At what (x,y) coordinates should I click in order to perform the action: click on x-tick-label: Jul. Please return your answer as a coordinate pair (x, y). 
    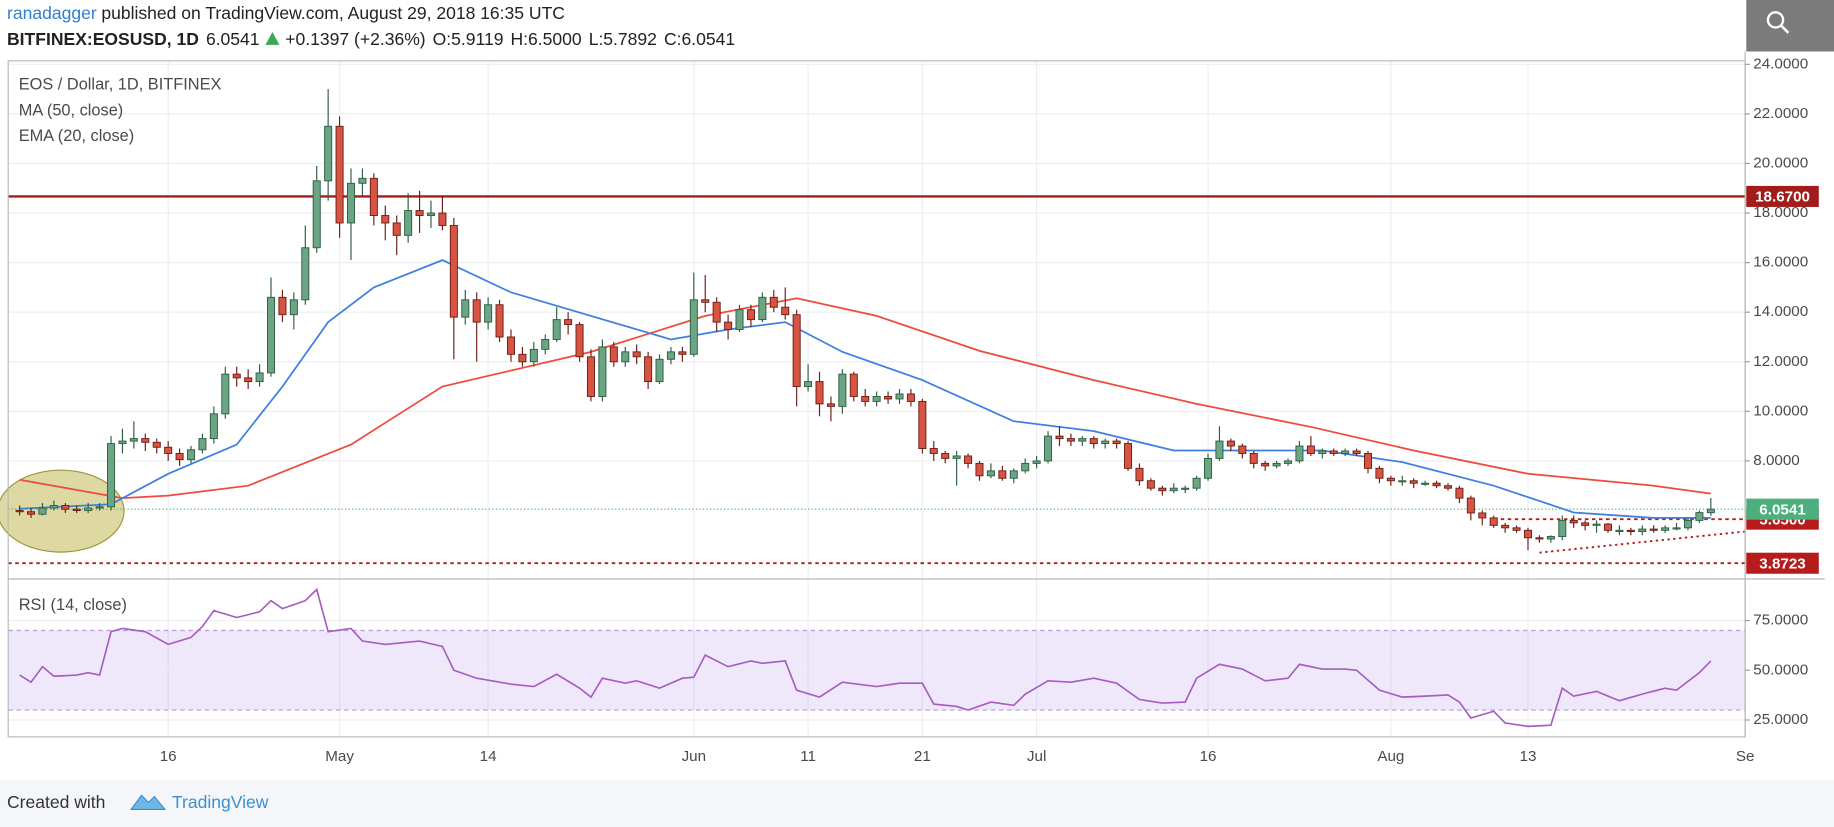
    Looking at the image, I should click on (1036, 756).